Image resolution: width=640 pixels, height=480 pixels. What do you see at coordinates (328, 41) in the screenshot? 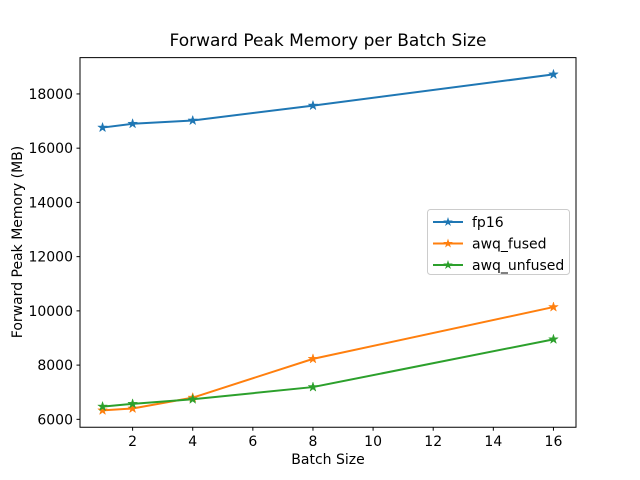
I see `chart-title: Forward Peak Memory per Batch Size` at bounding box center [328, 41].